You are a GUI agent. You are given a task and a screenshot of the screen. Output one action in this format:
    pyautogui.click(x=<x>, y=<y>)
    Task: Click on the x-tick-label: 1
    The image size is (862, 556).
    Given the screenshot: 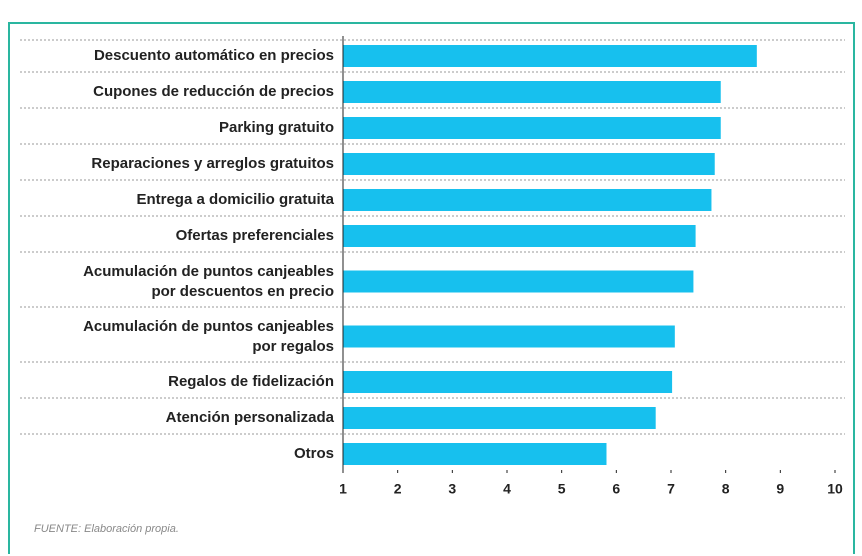 What is the action you would take?
    pyautogui.click(x=343, y=489)
    